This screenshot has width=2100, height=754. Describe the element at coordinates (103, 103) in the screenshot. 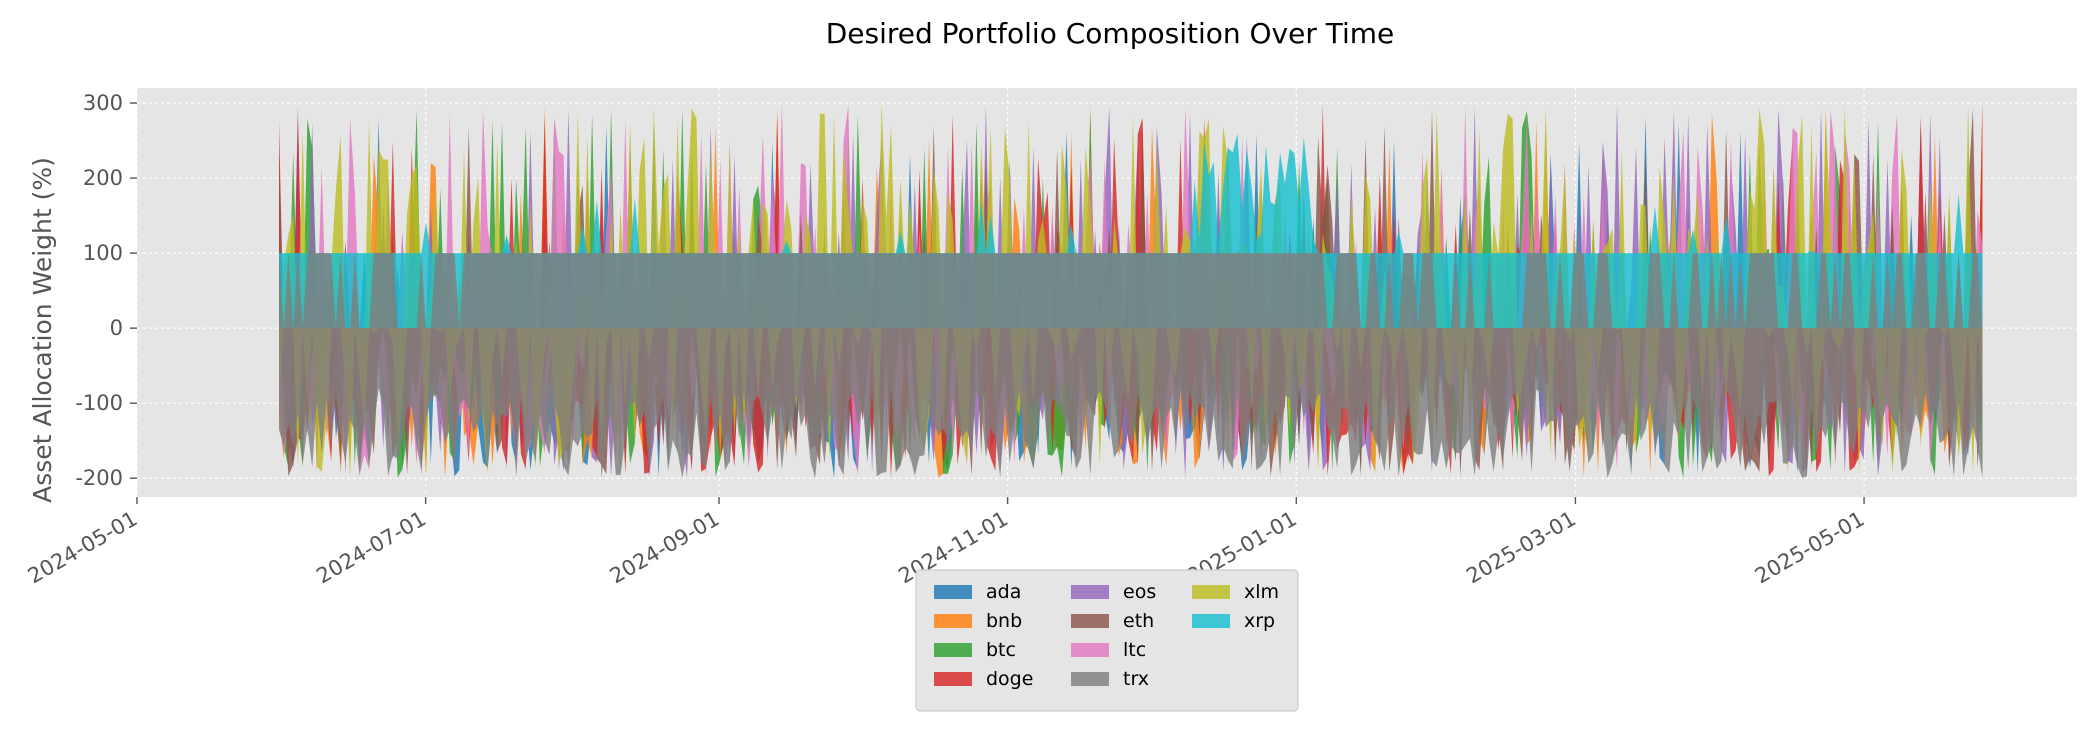

I see `y-tick-label: 300` at that location.